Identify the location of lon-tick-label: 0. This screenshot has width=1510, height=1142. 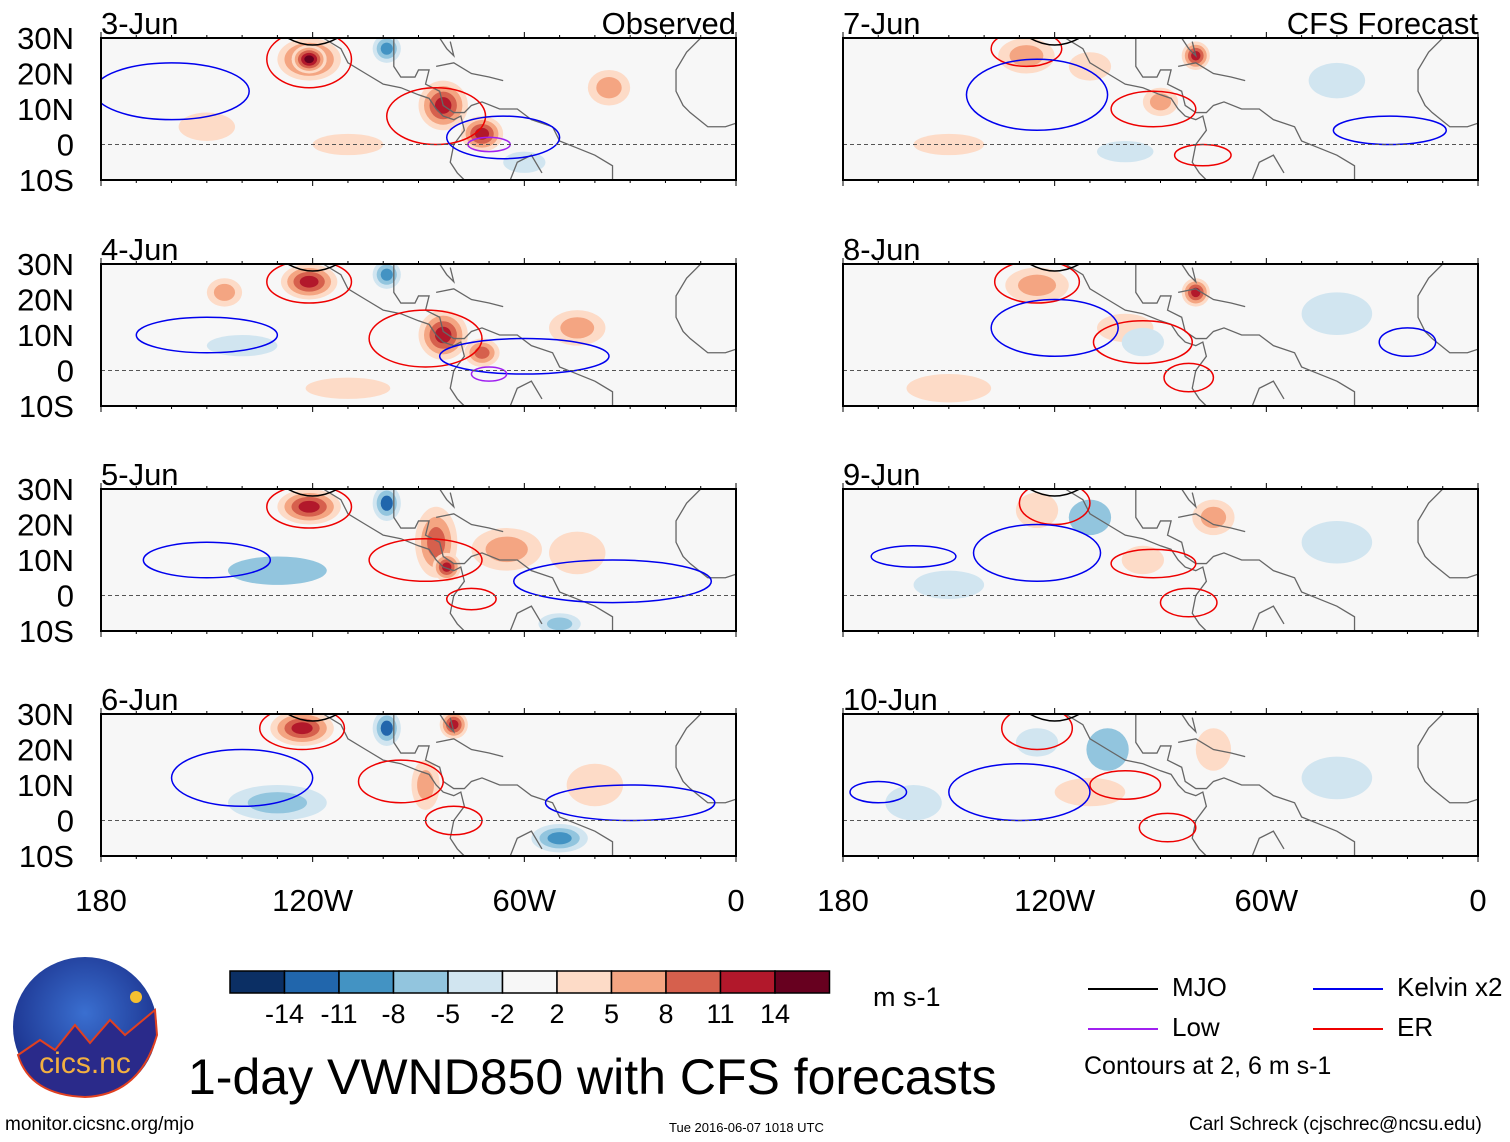
(1477, 900).